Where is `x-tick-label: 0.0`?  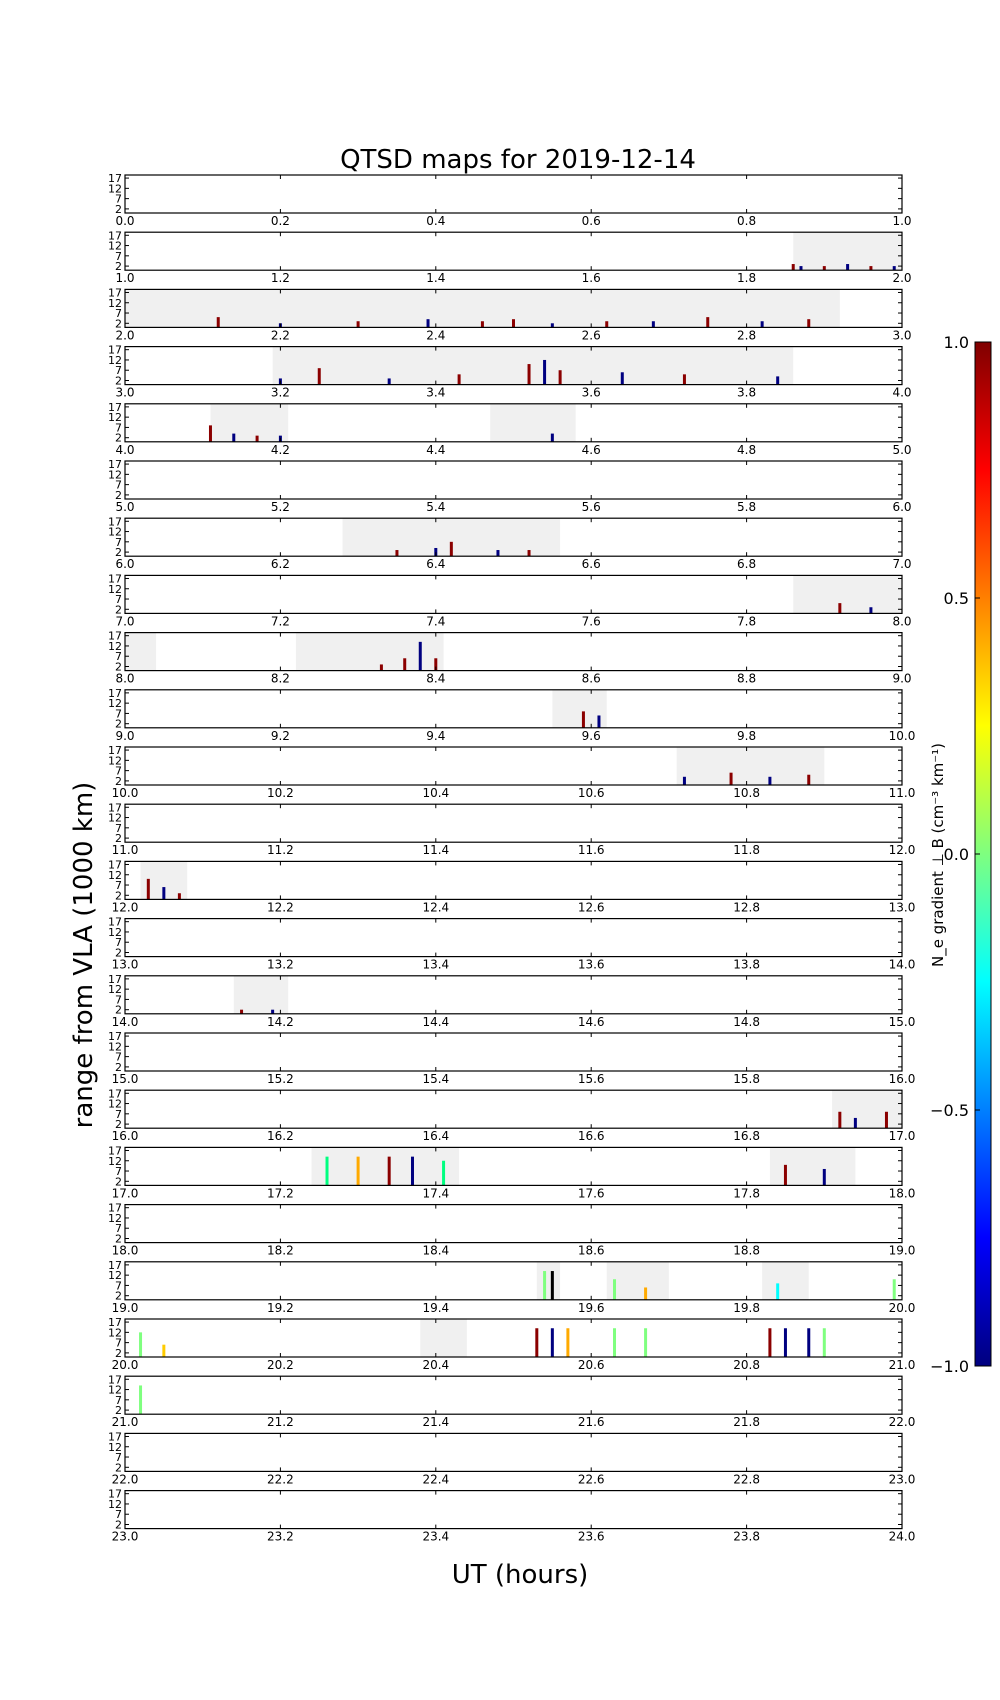 x-tick-label: 0.0 is located at coordinates (124, 221).